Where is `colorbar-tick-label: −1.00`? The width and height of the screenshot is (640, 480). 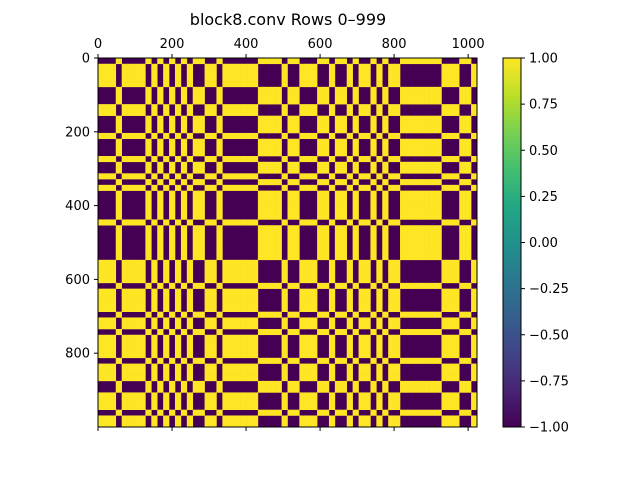 colorbar-tick-label: −1.00 is located at coordinates (549, 428).